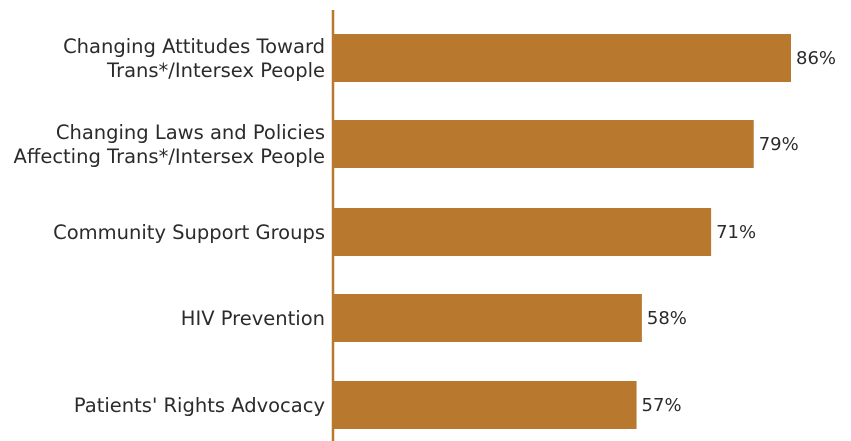 The height and width of the screenshot is (441, 851). I want to click on data-label: 71%, so click(736, 232).